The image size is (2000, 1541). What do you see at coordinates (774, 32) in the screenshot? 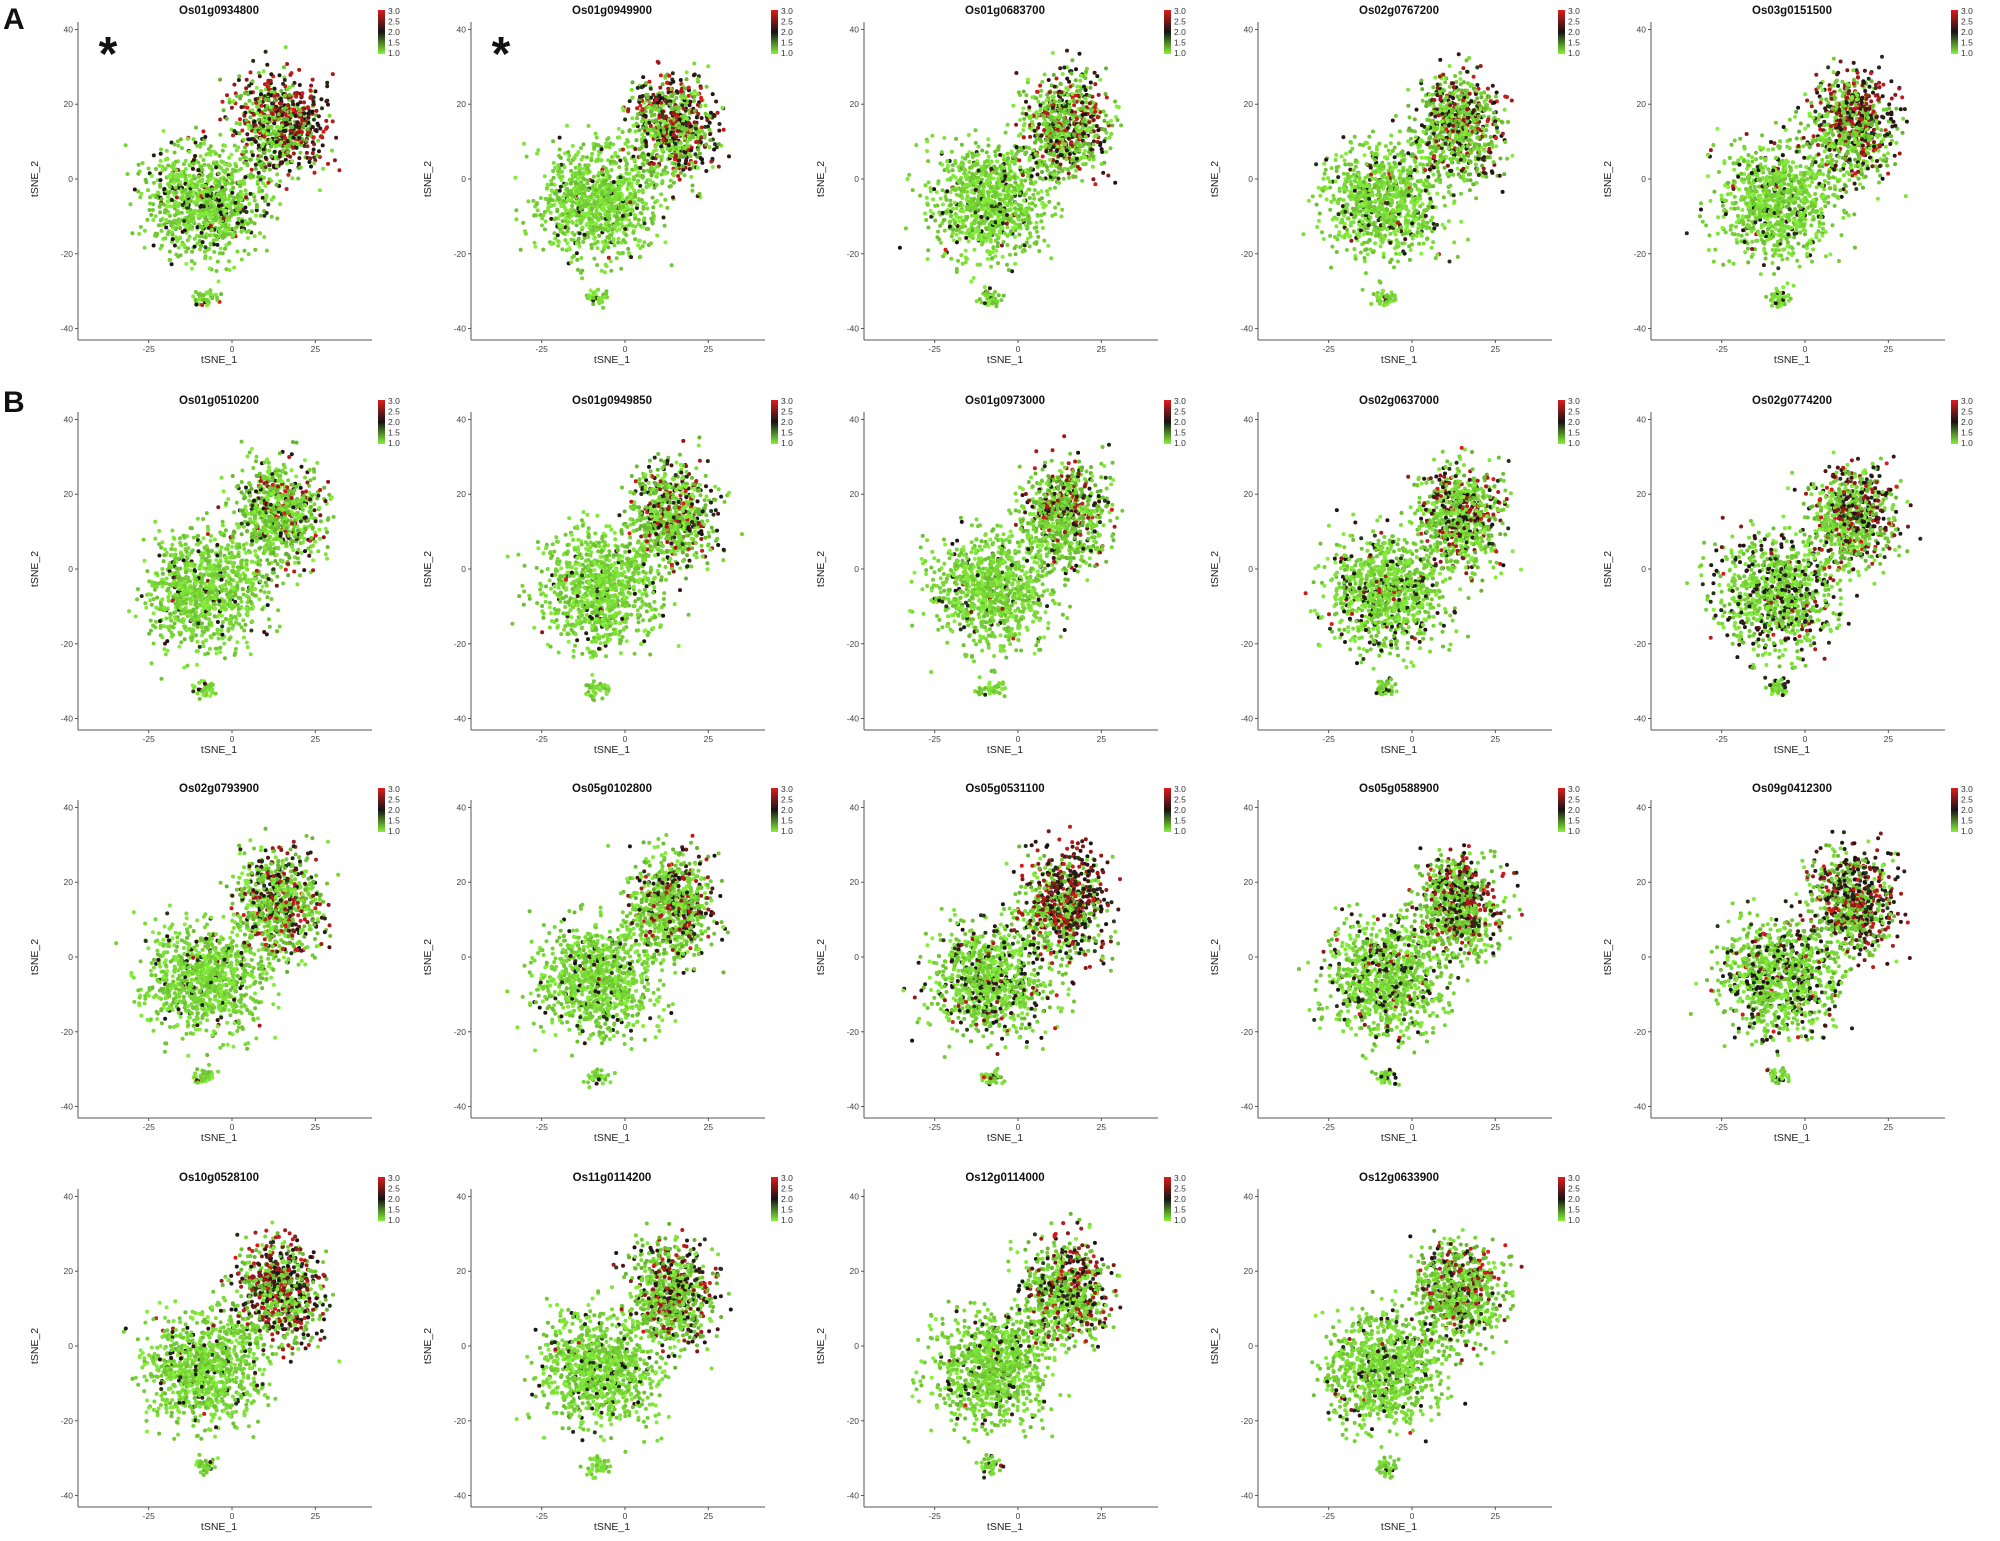
I see `colorbar` at bounding box center [774, 32].